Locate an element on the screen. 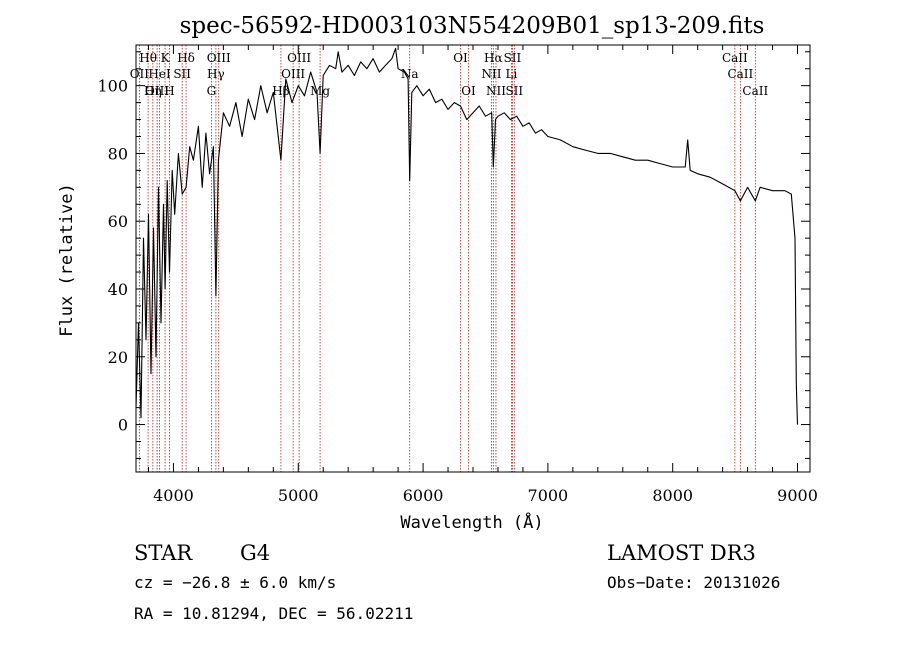 This screenshot has height=649, width=900. y-tick-label: 0 is located at coordinates (123, 425).